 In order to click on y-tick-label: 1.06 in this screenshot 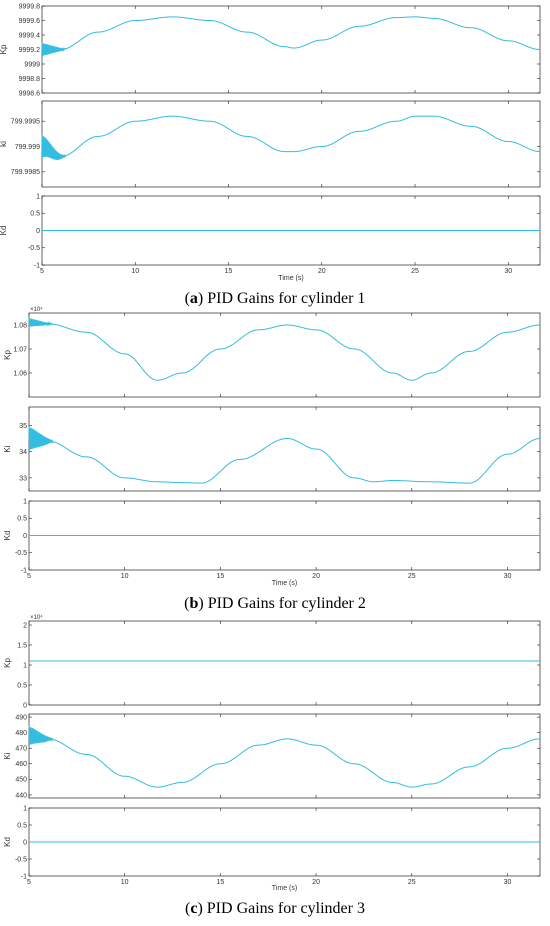, I will do `click(20, 373)`.